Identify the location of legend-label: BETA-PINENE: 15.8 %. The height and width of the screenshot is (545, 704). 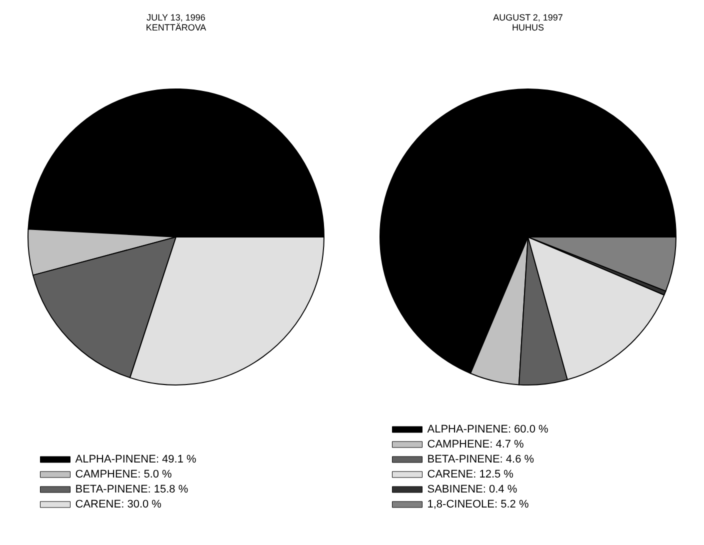
(131, 490).